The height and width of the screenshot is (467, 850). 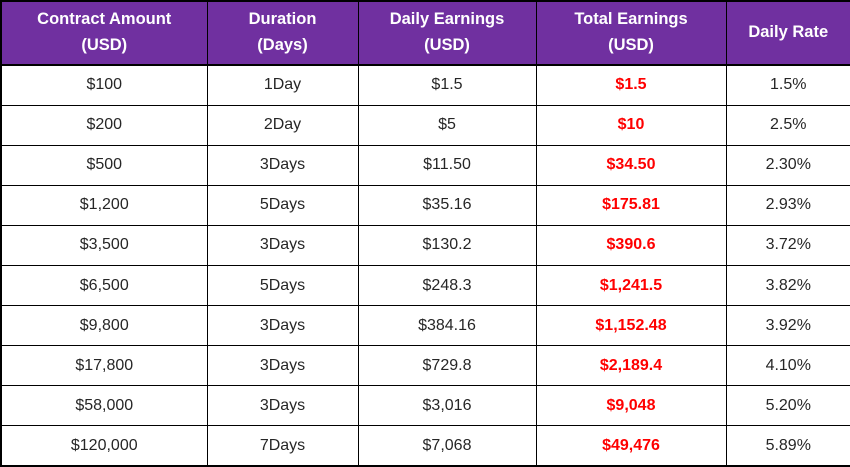 I want to click on cell-duration: 1Day, so click(x=282, y=85).